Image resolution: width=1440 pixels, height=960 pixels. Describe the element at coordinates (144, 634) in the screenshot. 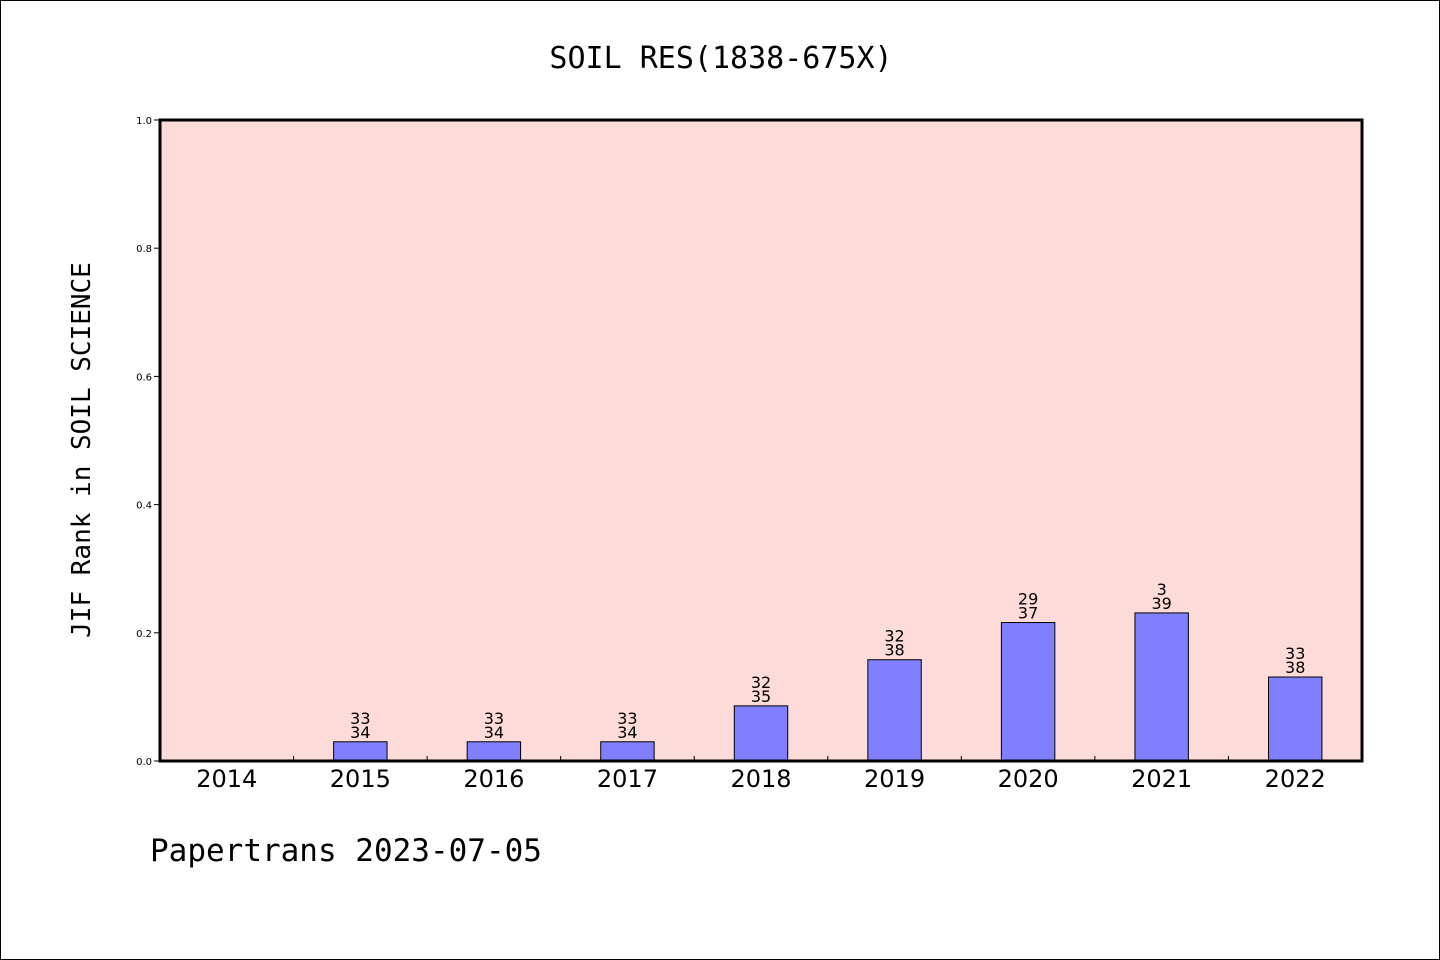

I see `y-tick-label: 0.2` at that location.